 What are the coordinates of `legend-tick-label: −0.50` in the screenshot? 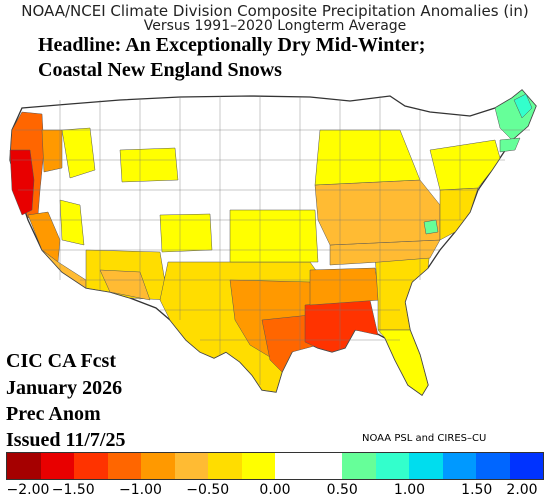 It's located at (208, 490).